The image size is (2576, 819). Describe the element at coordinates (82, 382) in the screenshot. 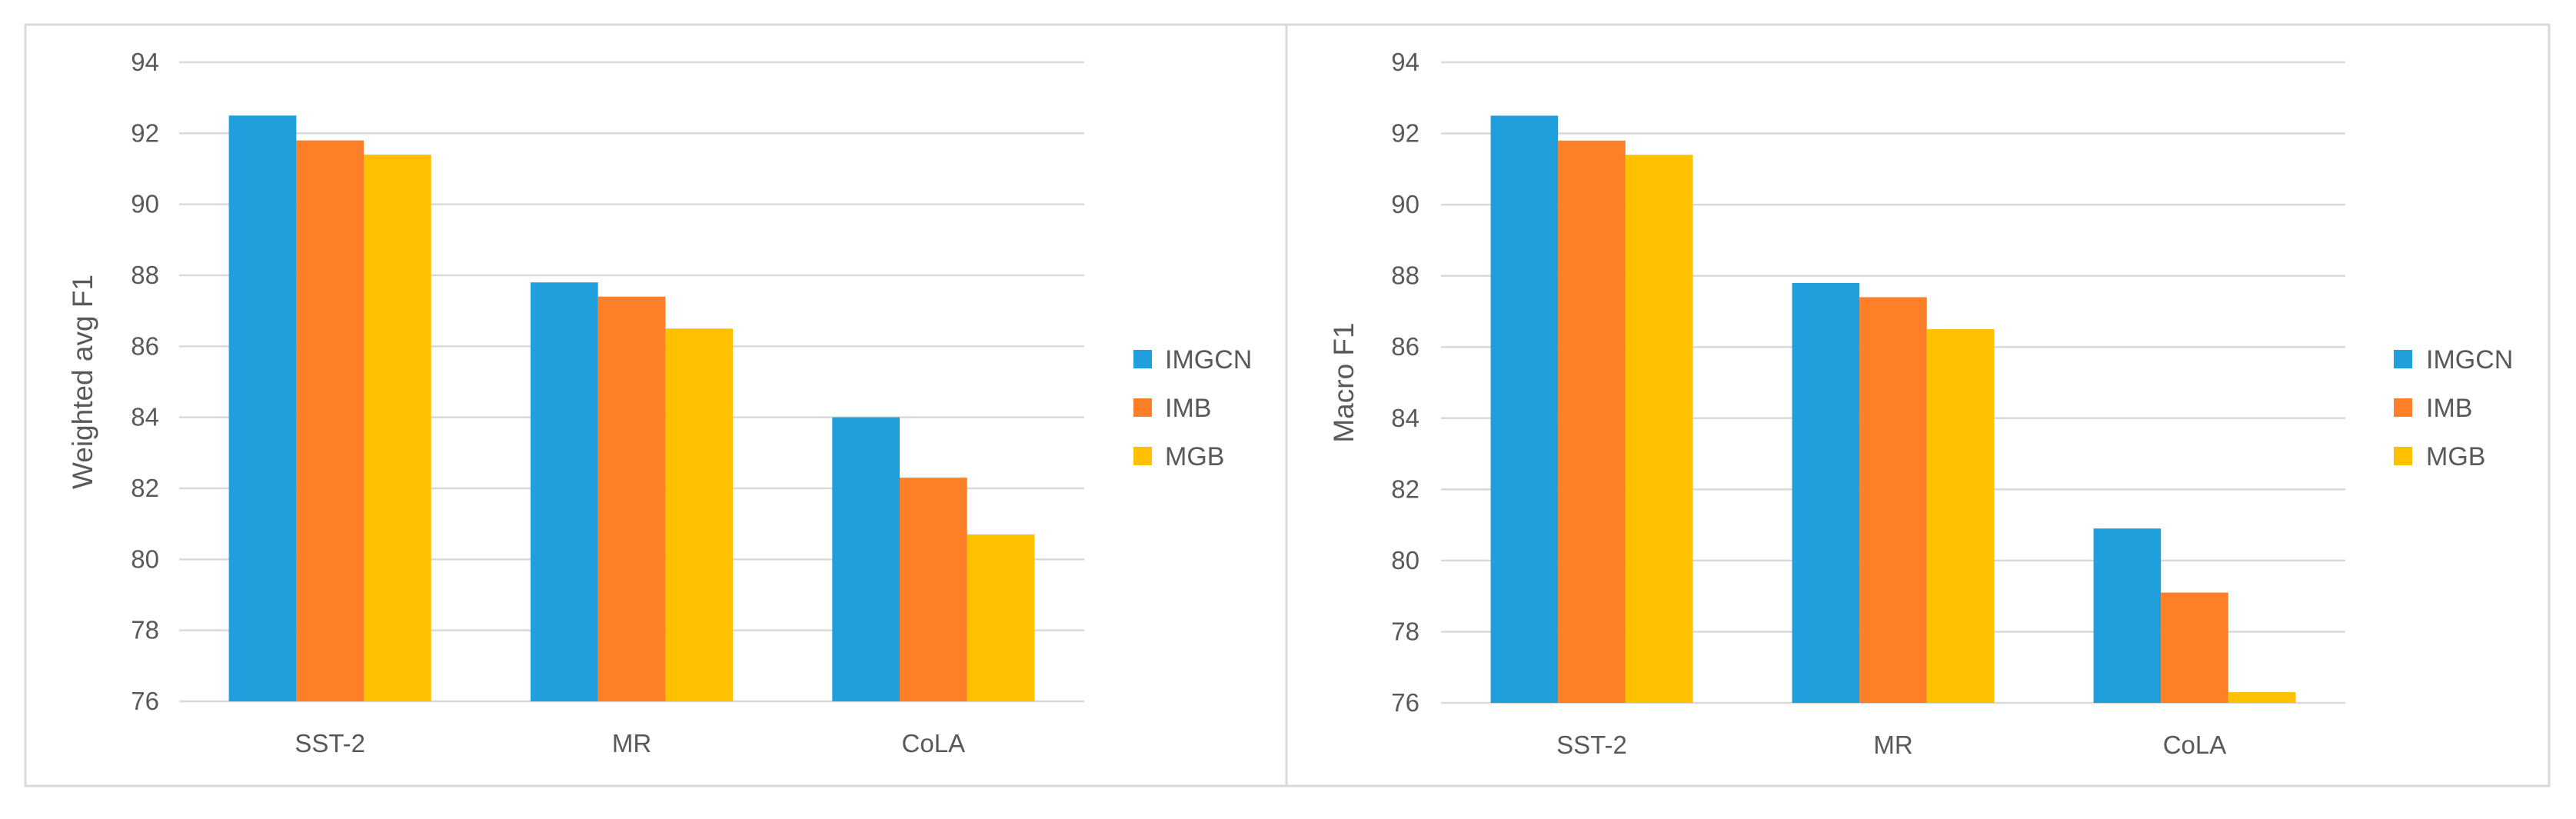

I see `y-axis-title: Weighted avg F1` at that location.